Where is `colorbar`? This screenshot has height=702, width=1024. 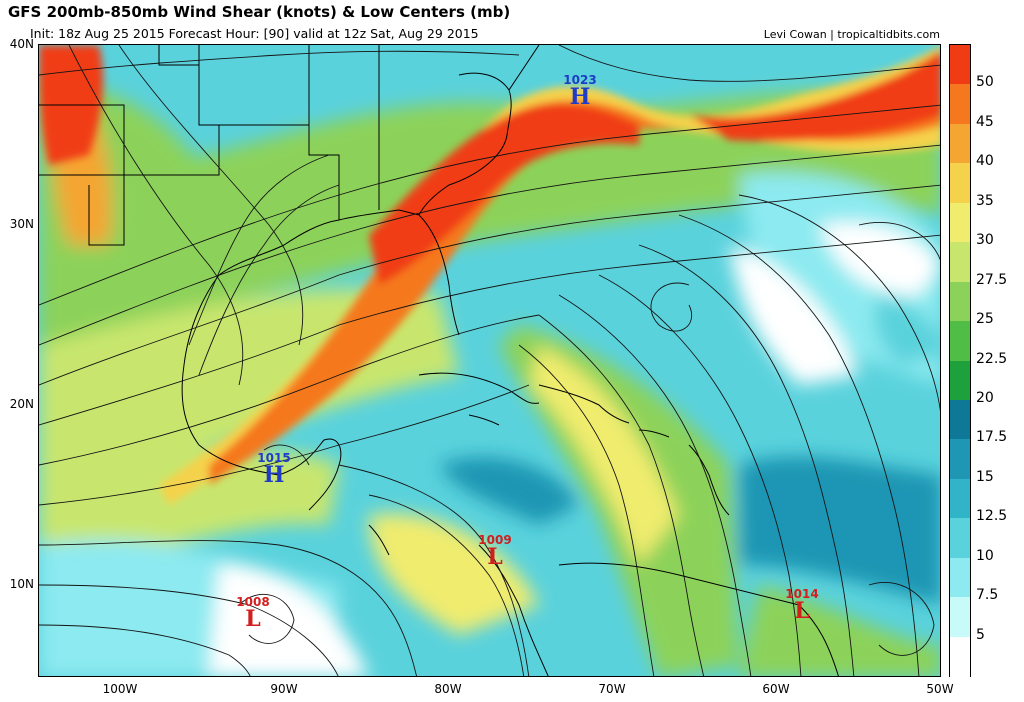 colorbar is located at coordinates (960, 360).